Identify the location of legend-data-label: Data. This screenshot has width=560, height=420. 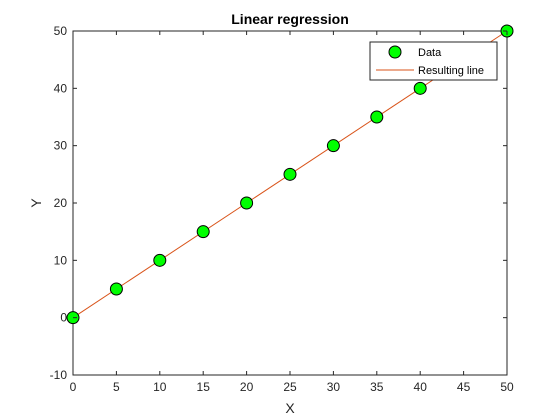
(430, 53).